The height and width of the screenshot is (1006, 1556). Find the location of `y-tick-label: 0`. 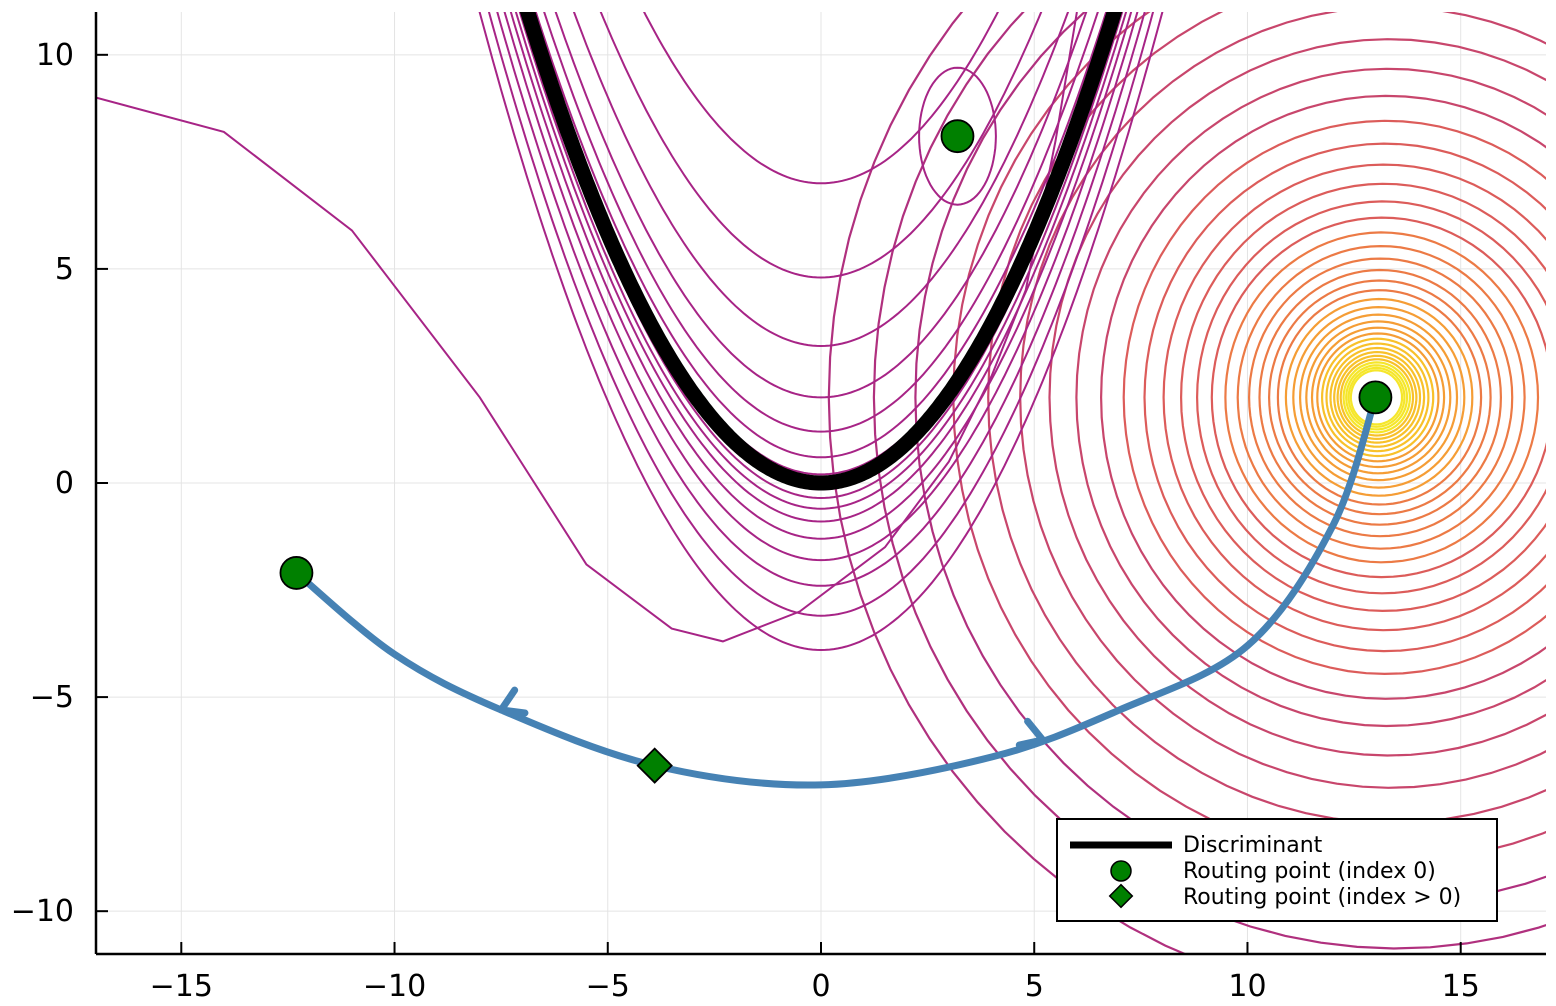

y-tick-label: 0 is located at coordinates (64, 483).